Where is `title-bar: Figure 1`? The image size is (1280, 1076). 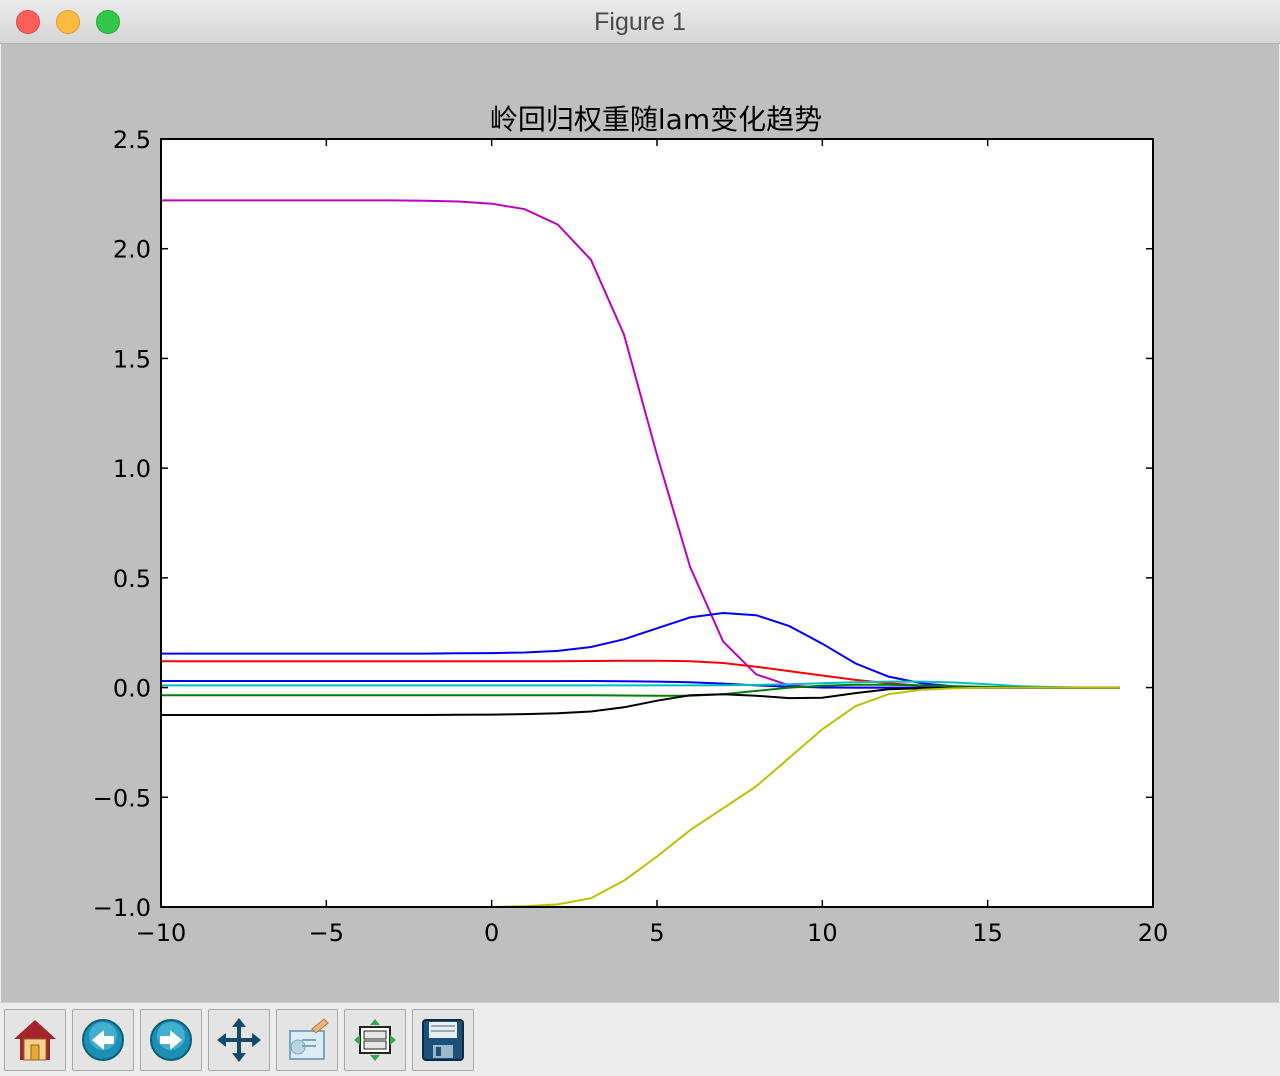 title-bar: Figure 1 is located at coordinates (640, 22).